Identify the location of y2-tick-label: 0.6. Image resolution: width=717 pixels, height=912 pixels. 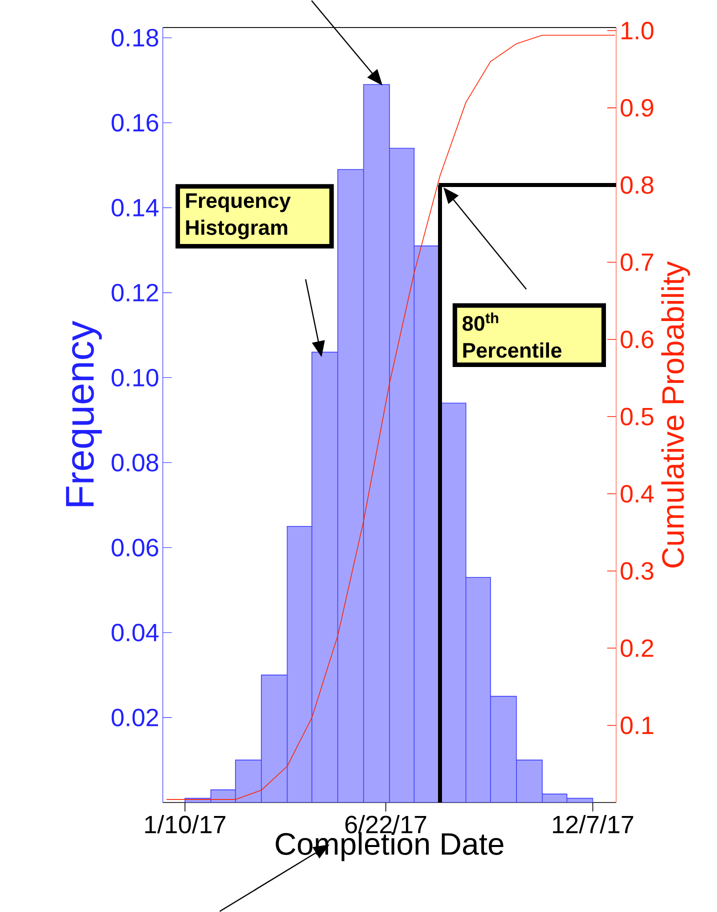
(637, 339).